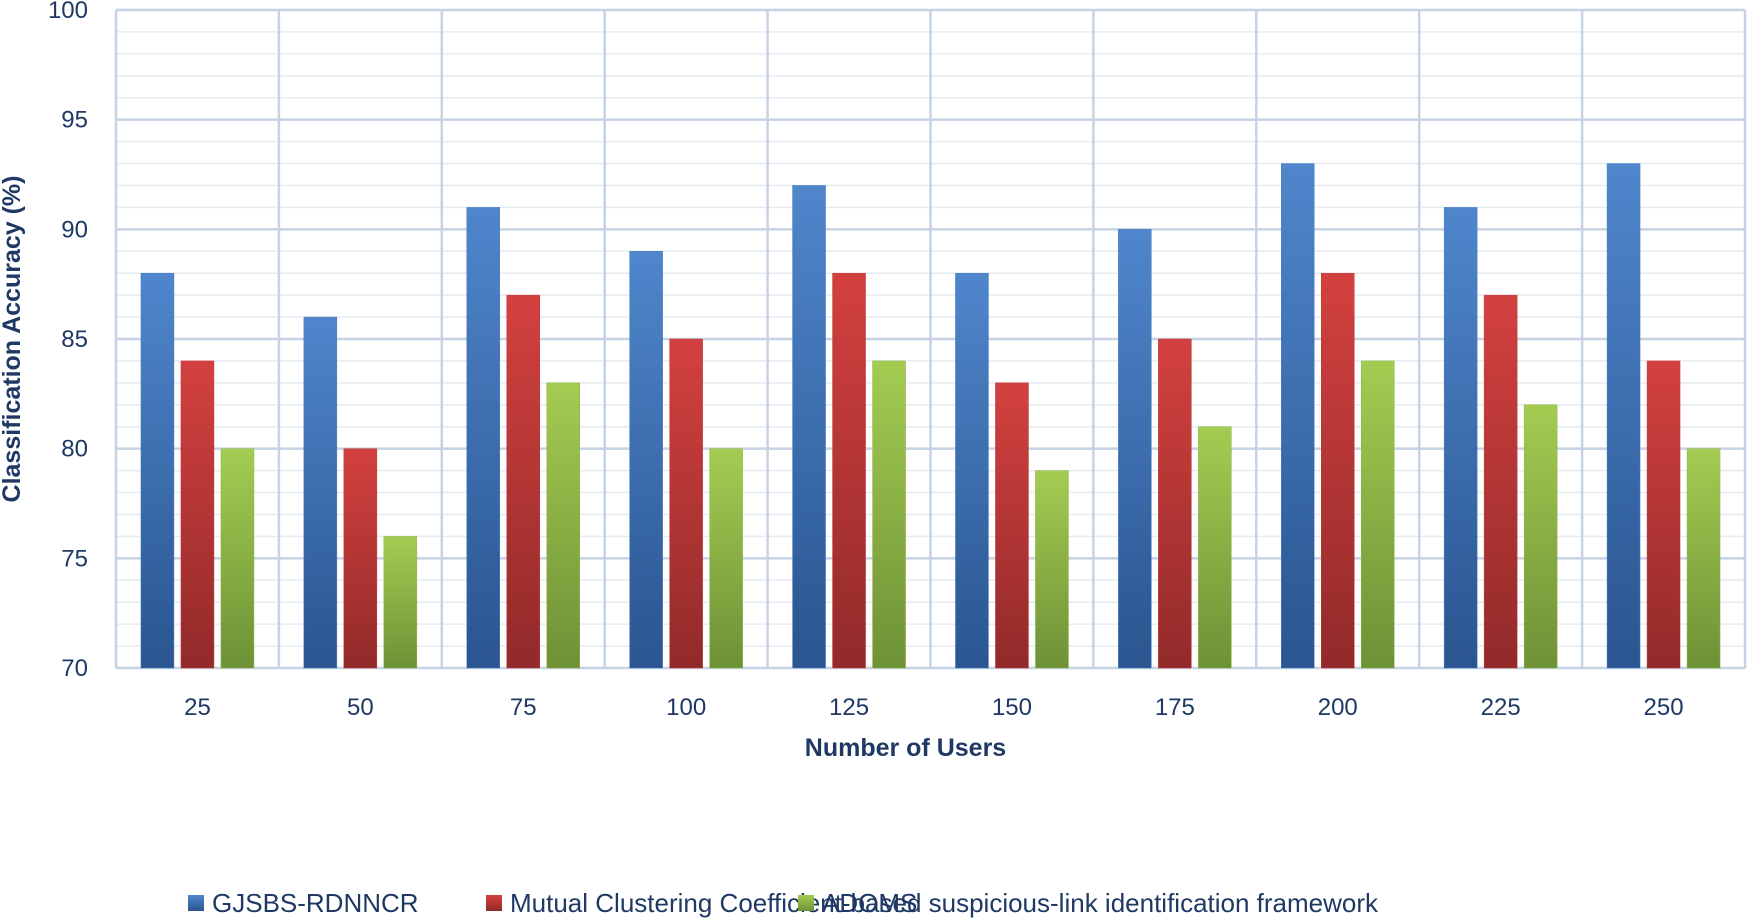  Describe the element at coordinates (74, 120) in the screenshot. I see `y-tick-label: 95` at that location.